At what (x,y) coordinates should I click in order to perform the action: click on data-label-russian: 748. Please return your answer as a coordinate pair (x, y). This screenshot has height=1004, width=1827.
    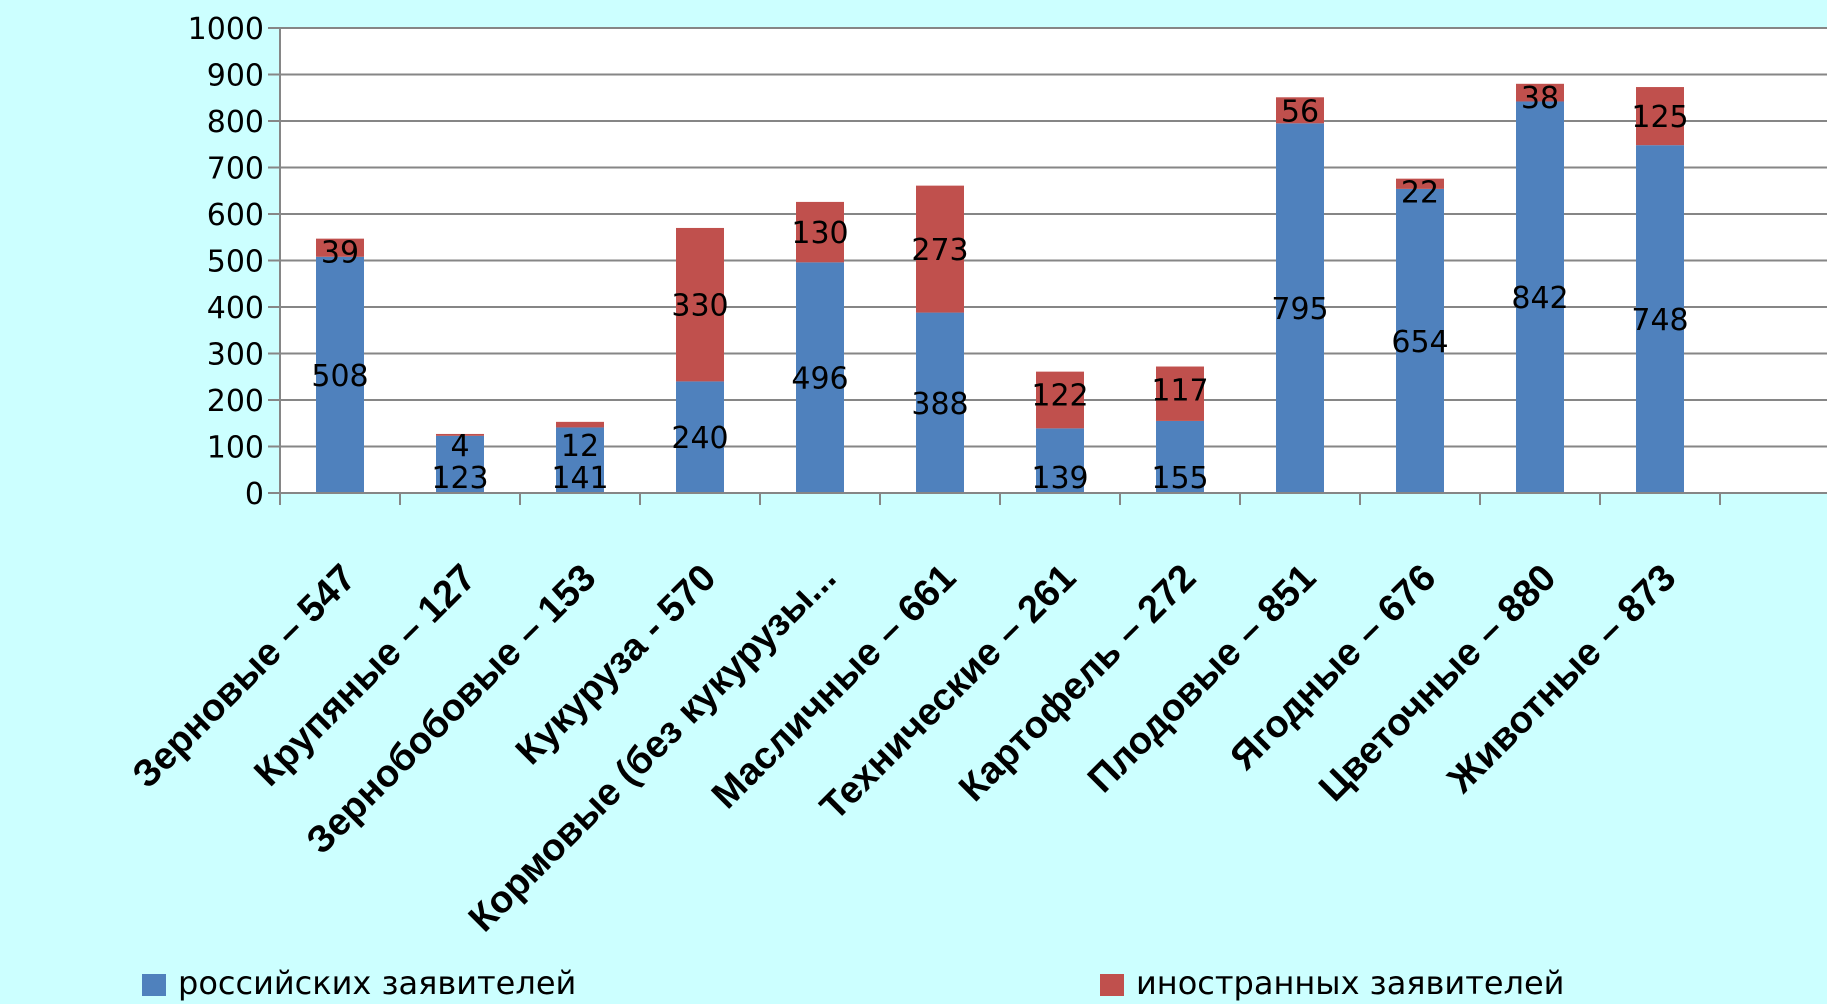
    Looking at the image, I should click on (1659, 320).